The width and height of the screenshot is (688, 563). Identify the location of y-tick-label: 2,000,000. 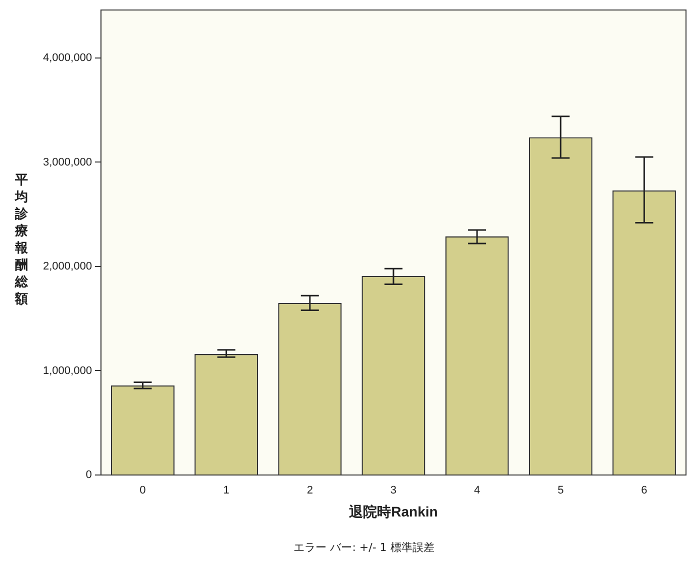
(67, 266).